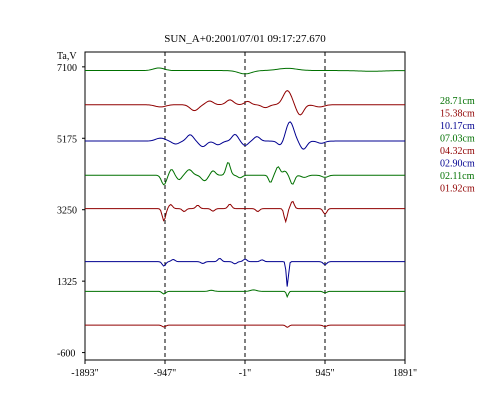 Image resolution: width=500 pixels, height=400 pixels. Describe the element at coordinates (245, 135) in the screenshot. I see `series-line-10.17cm` at that location.